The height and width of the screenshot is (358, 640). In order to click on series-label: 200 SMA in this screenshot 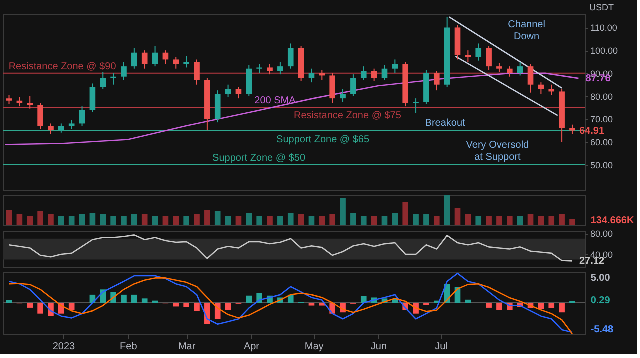, I will do `click(275, 100)`.